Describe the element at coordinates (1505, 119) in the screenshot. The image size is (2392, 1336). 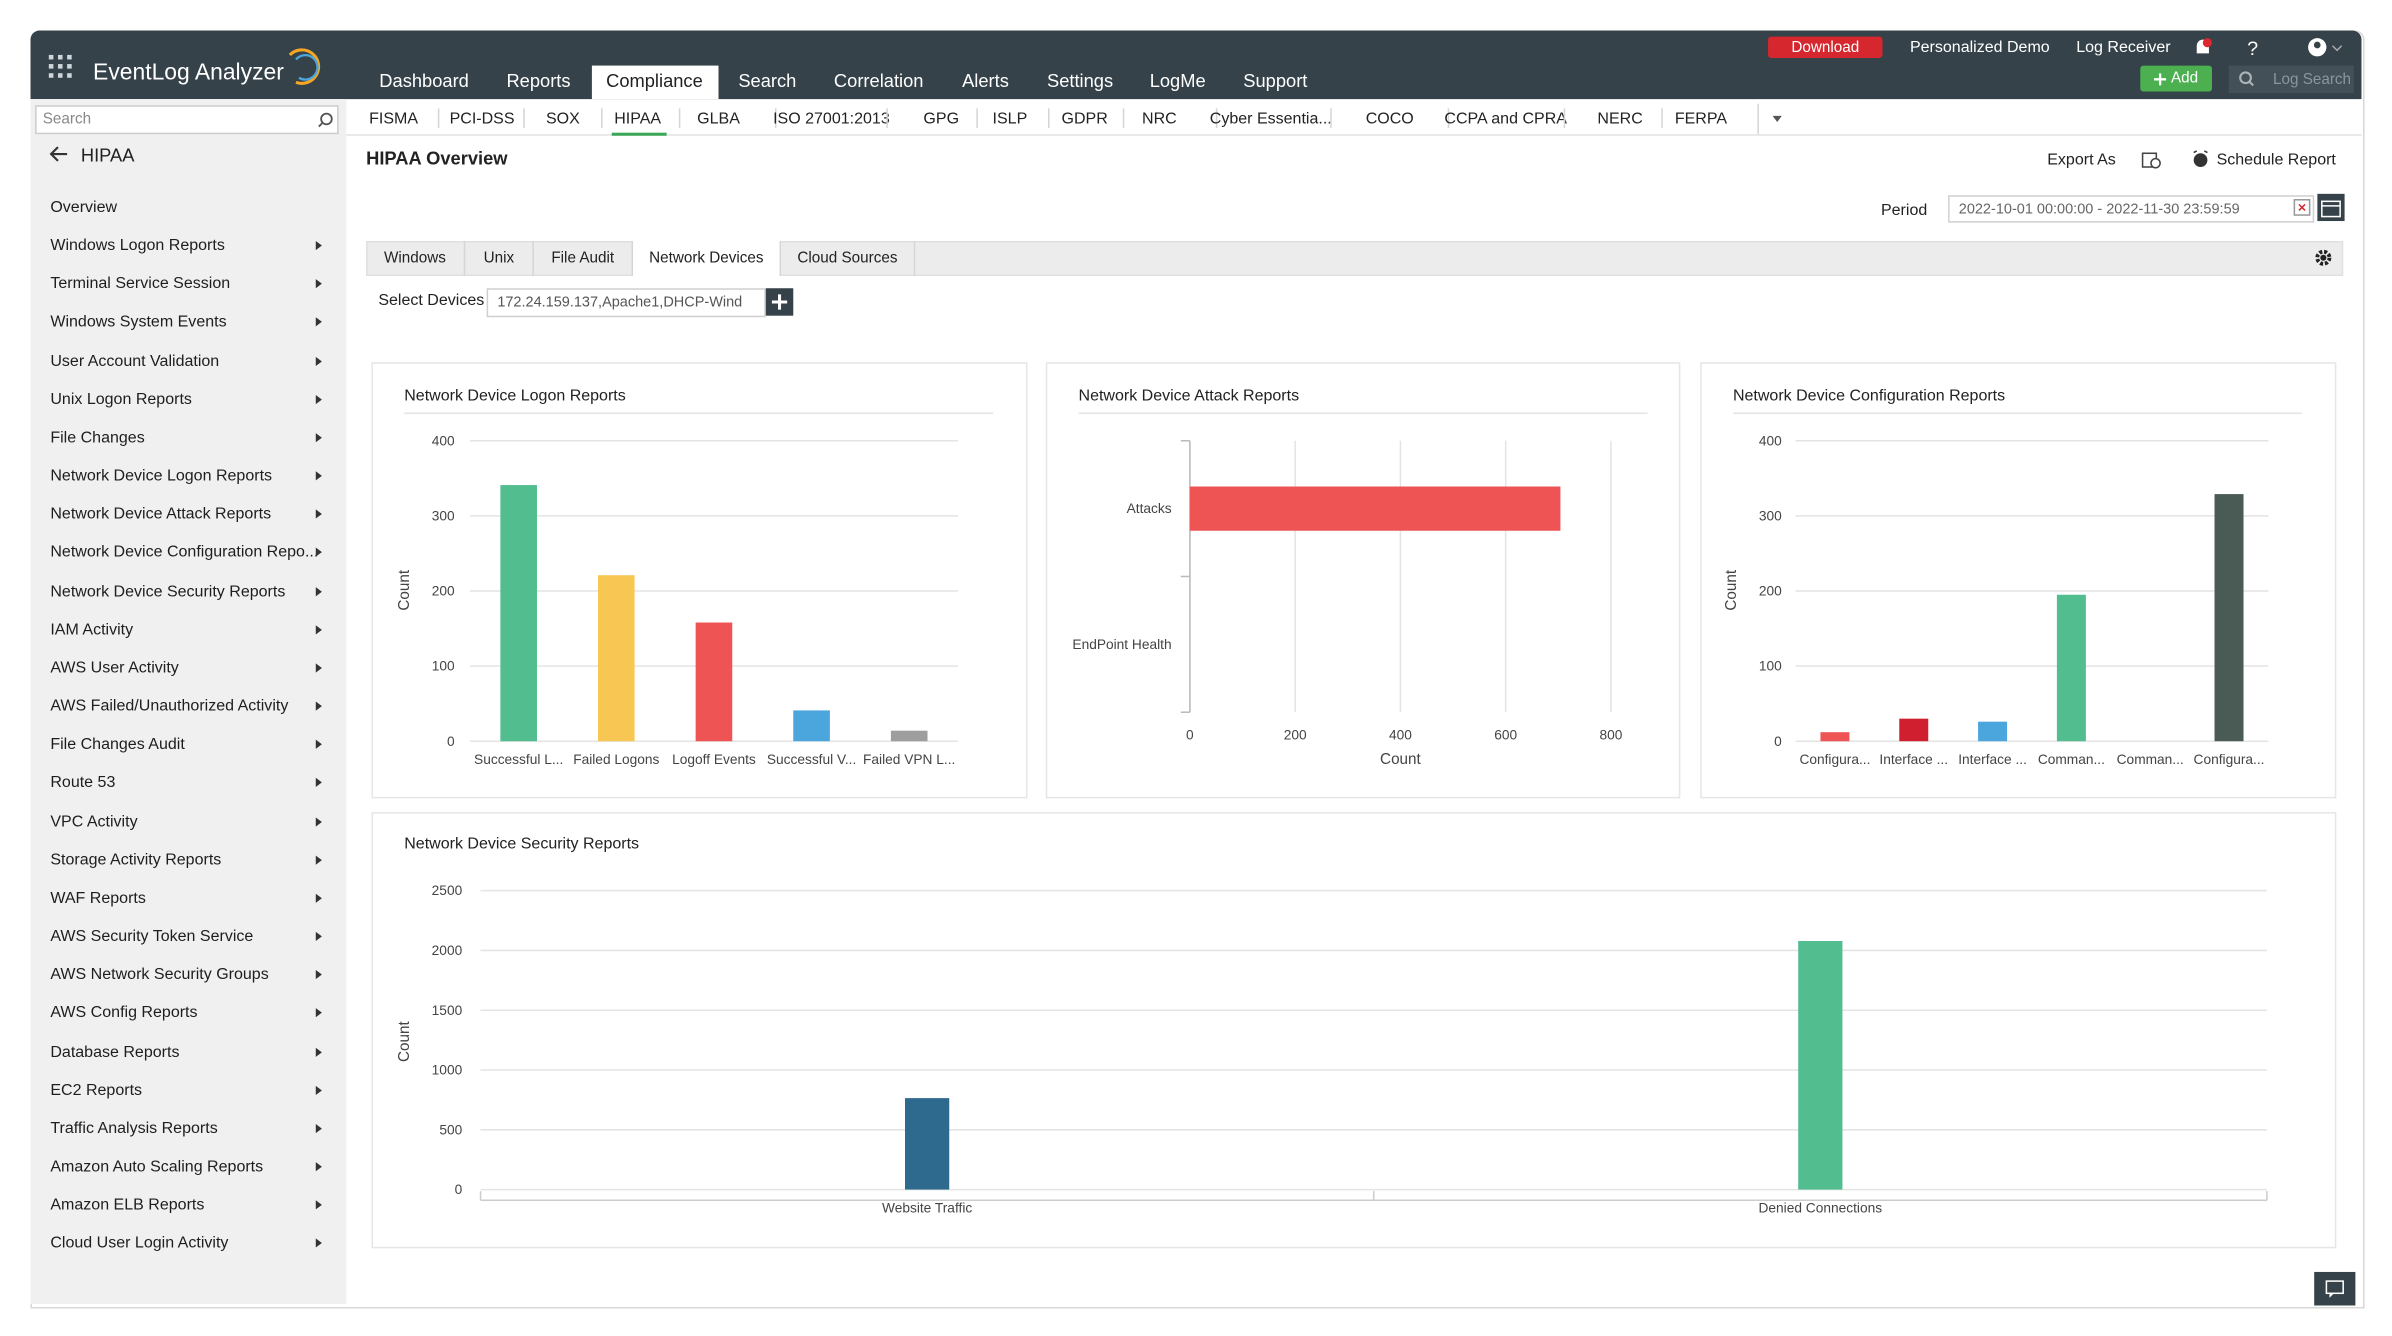
I see `compliance-tab: CCPA and CPRA` at that location.